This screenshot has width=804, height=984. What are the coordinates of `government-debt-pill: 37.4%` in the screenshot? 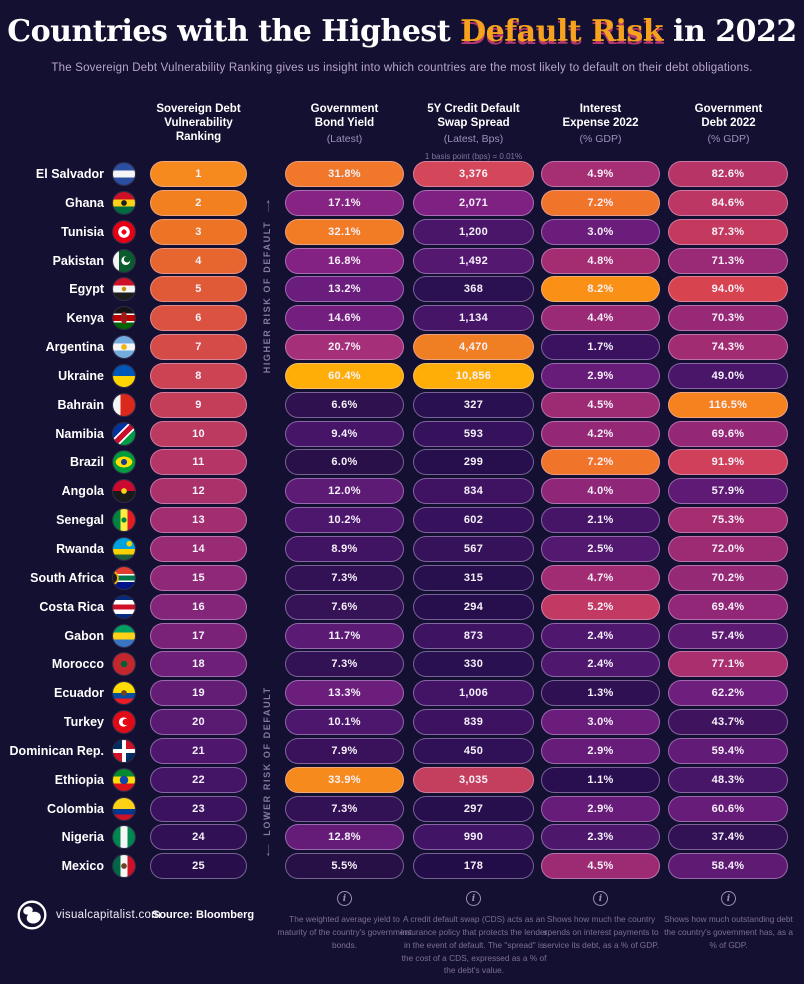 It's located at (728, 837).